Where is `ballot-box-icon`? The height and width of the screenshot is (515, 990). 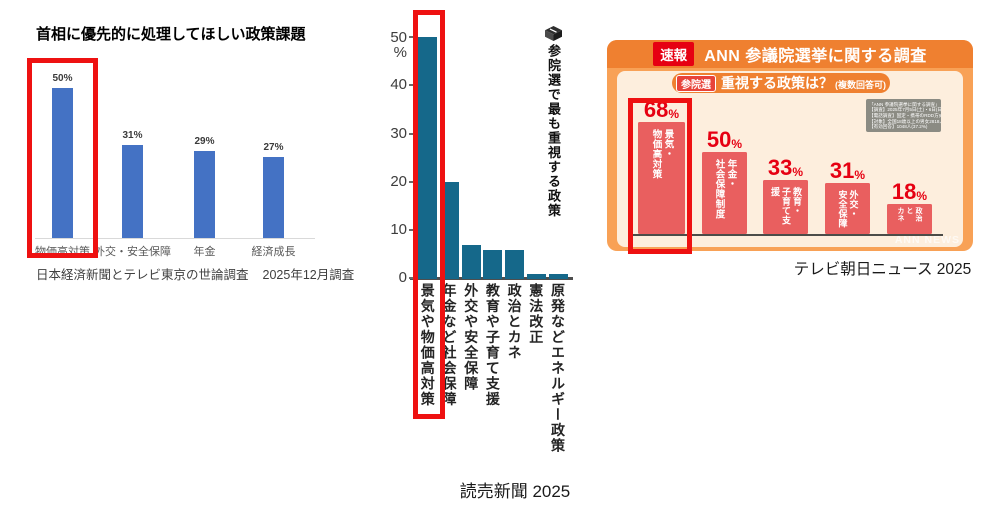 ballot-box-icon is located at coordinates (553, 33).